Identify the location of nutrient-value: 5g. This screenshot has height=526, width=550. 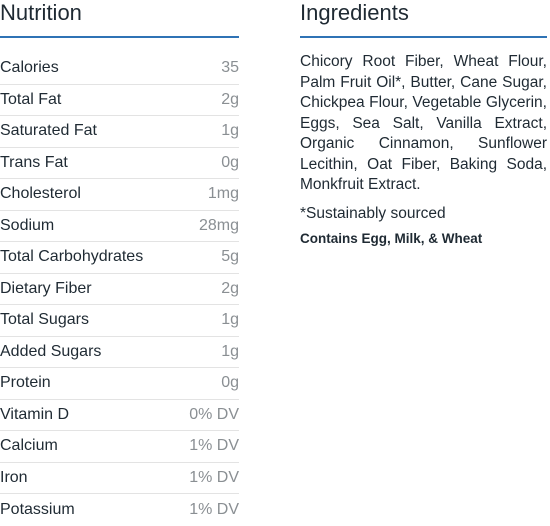
(230, 257).